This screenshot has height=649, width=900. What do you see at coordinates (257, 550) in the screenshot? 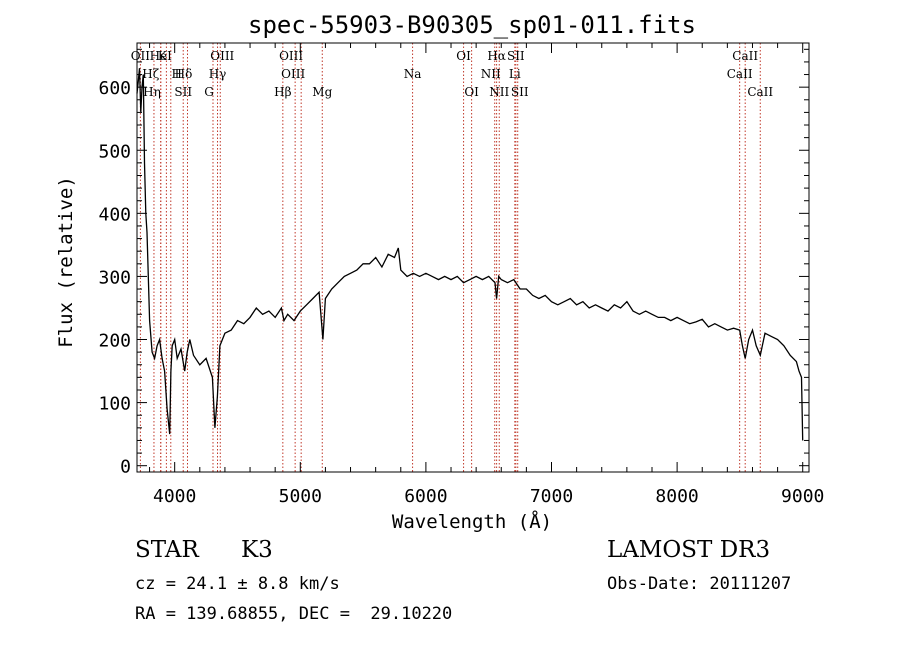
I see `subclass: K3` at bounding box center [257, 550].